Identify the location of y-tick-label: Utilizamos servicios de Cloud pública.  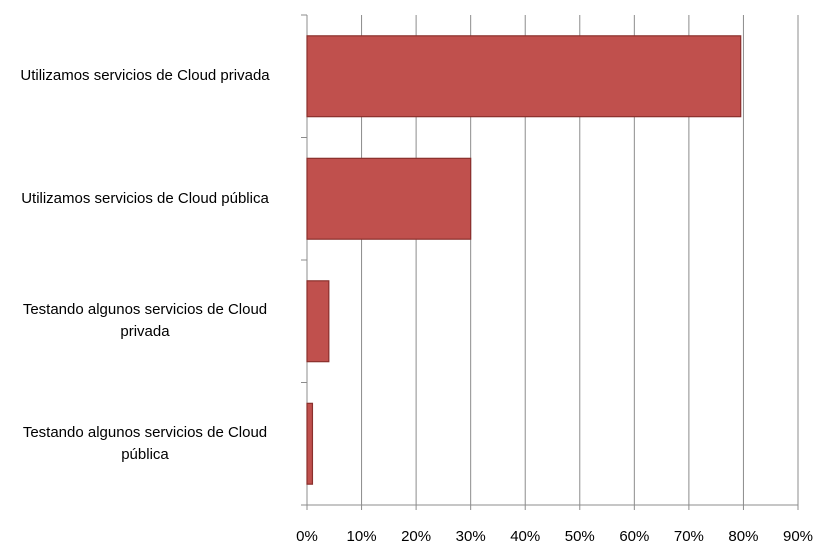
(145, 198).